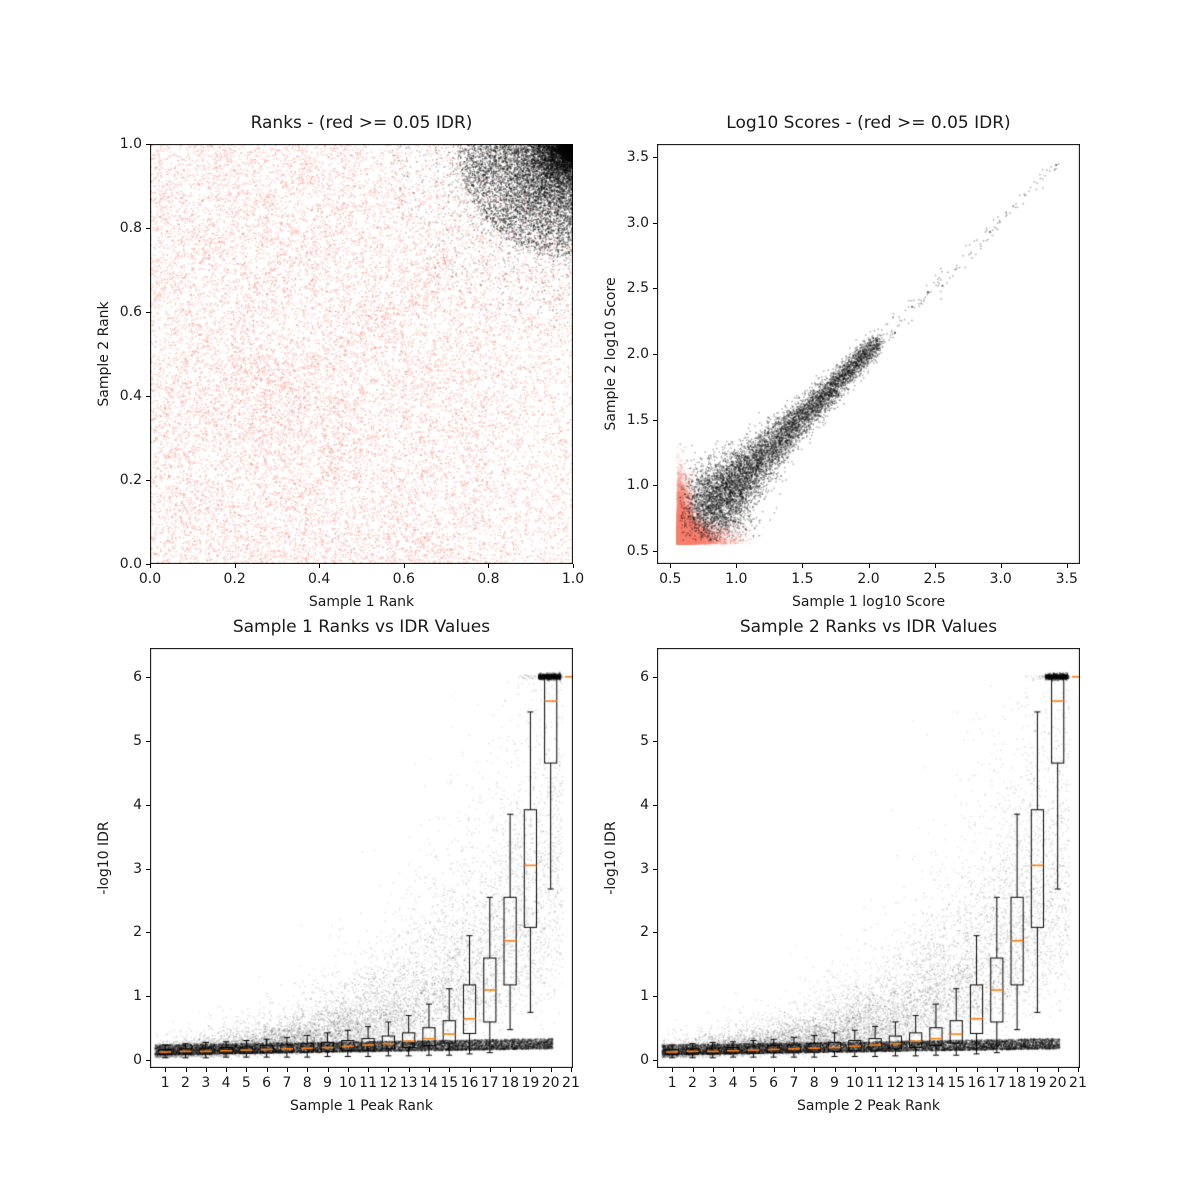 This screenshot has width=1200, height=1200. I want to click on plot-title: Sample 2 Ranks vs IDR Values, so click(868, 627).